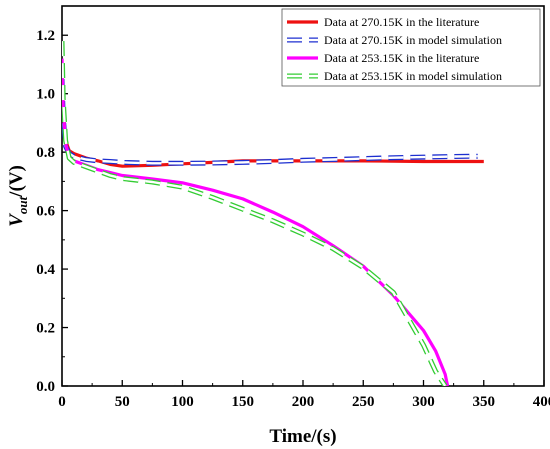  I want to click on y-axis-title: Vout/(V), so click(18, 196).